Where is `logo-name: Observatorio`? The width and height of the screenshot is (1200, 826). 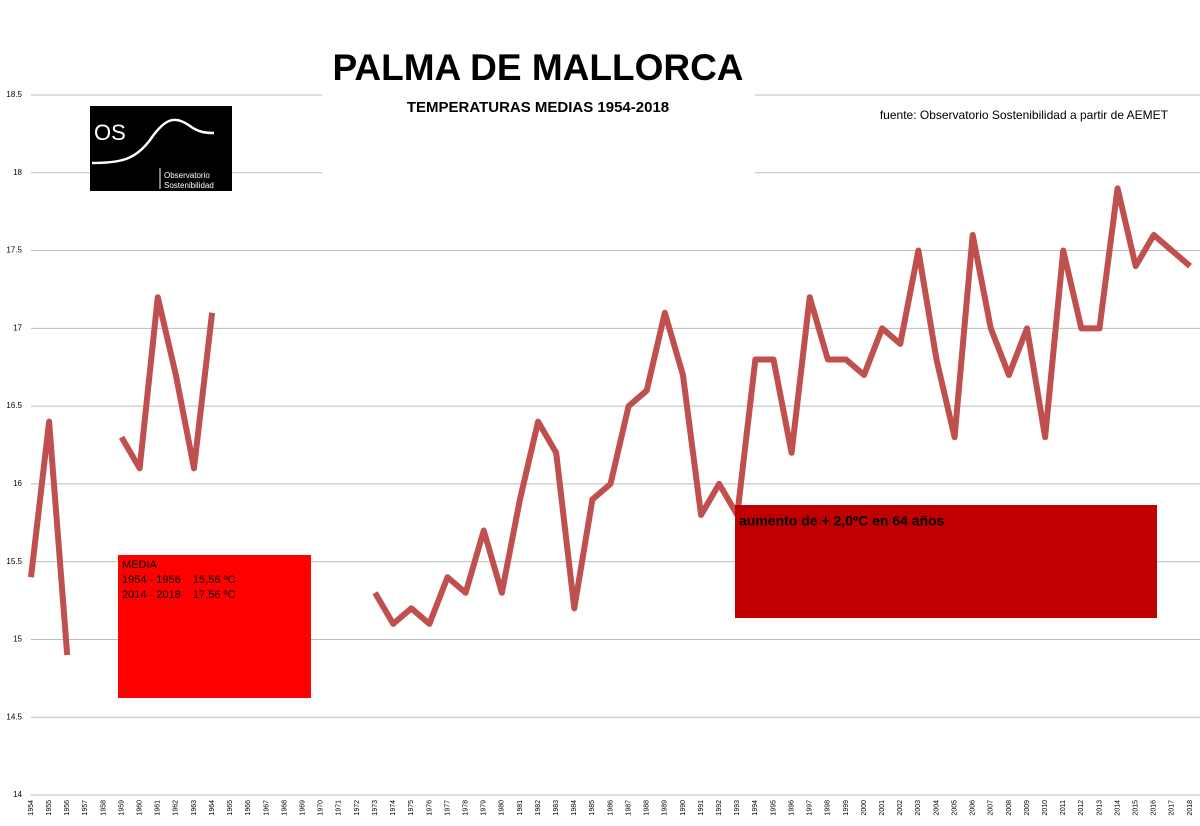 logo-name: Observatorio is located at coordinates (187, 175).